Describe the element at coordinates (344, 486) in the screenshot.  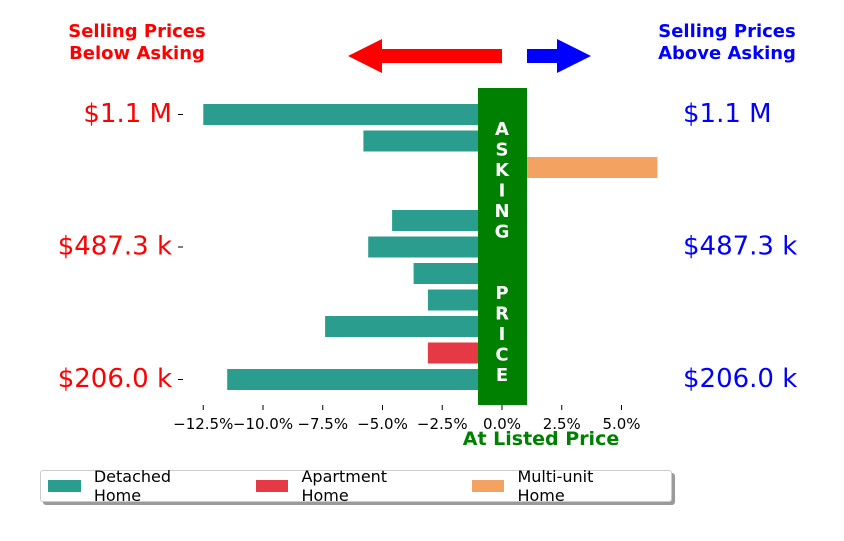
I see `legend-label-apartment: Apartment Home` at that location.